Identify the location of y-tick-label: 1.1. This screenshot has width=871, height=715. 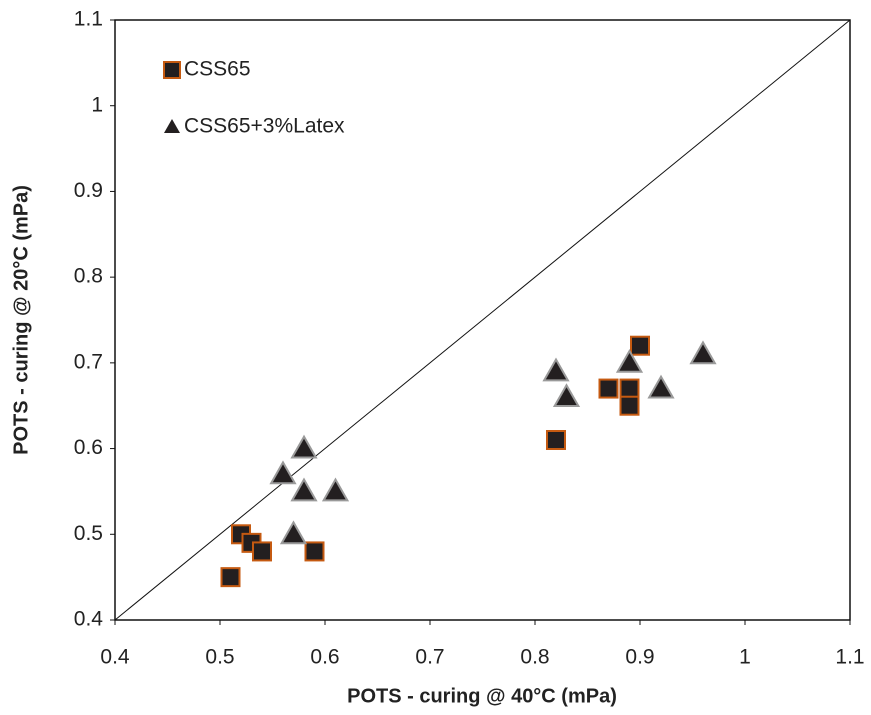
(88, 19).